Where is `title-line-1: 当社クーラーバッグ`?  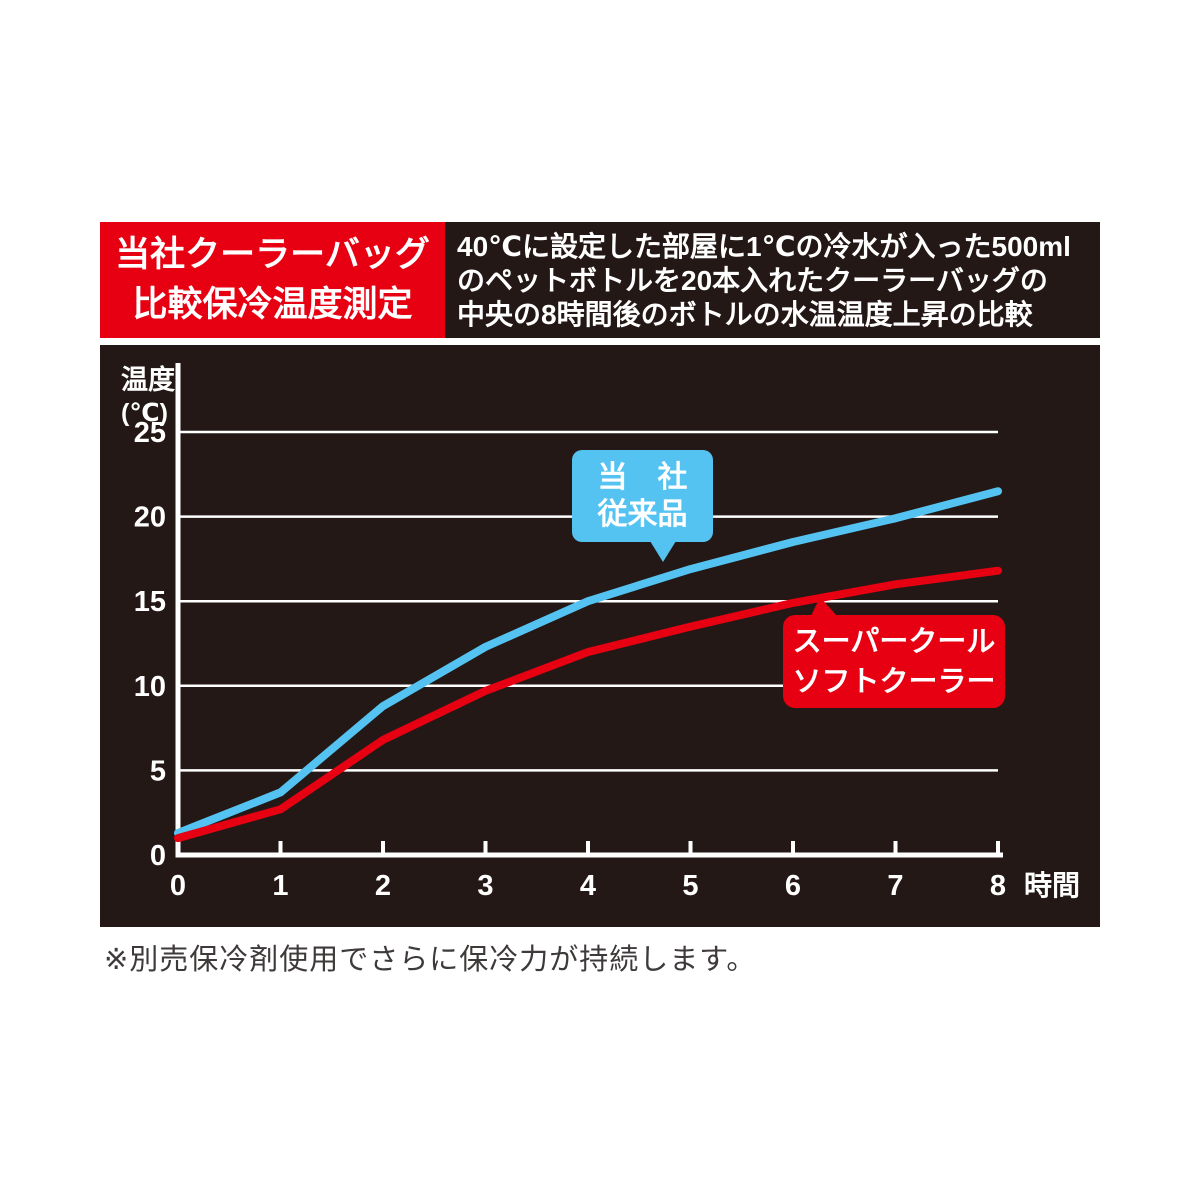 title-line-1: 当社クーラーバッグ is located at coordinates (272, 254).